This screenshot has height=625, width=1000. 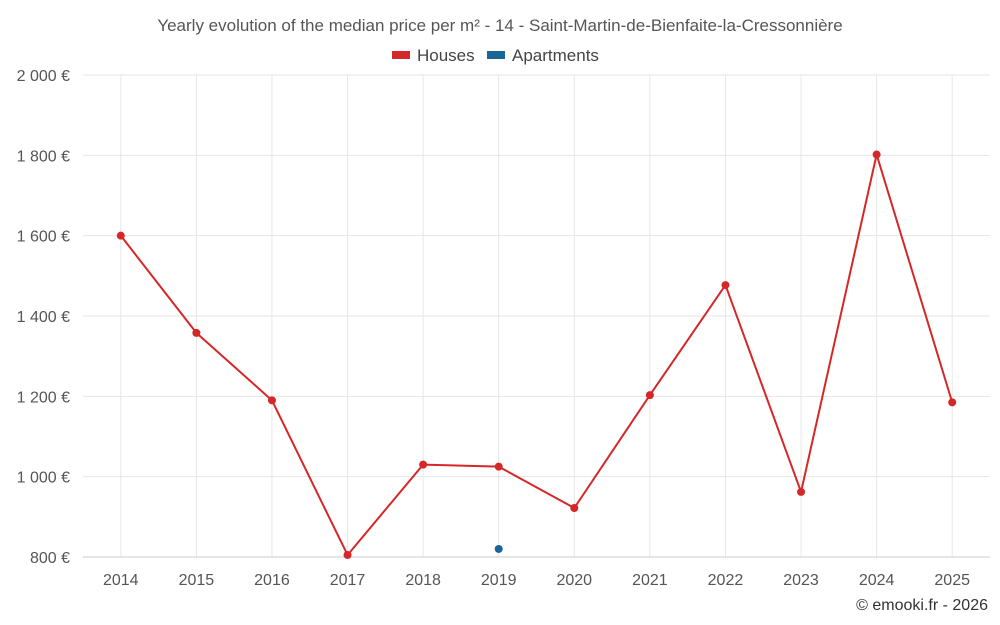 I want to click on data-point-houses-2018, so click(x=423, y=464).